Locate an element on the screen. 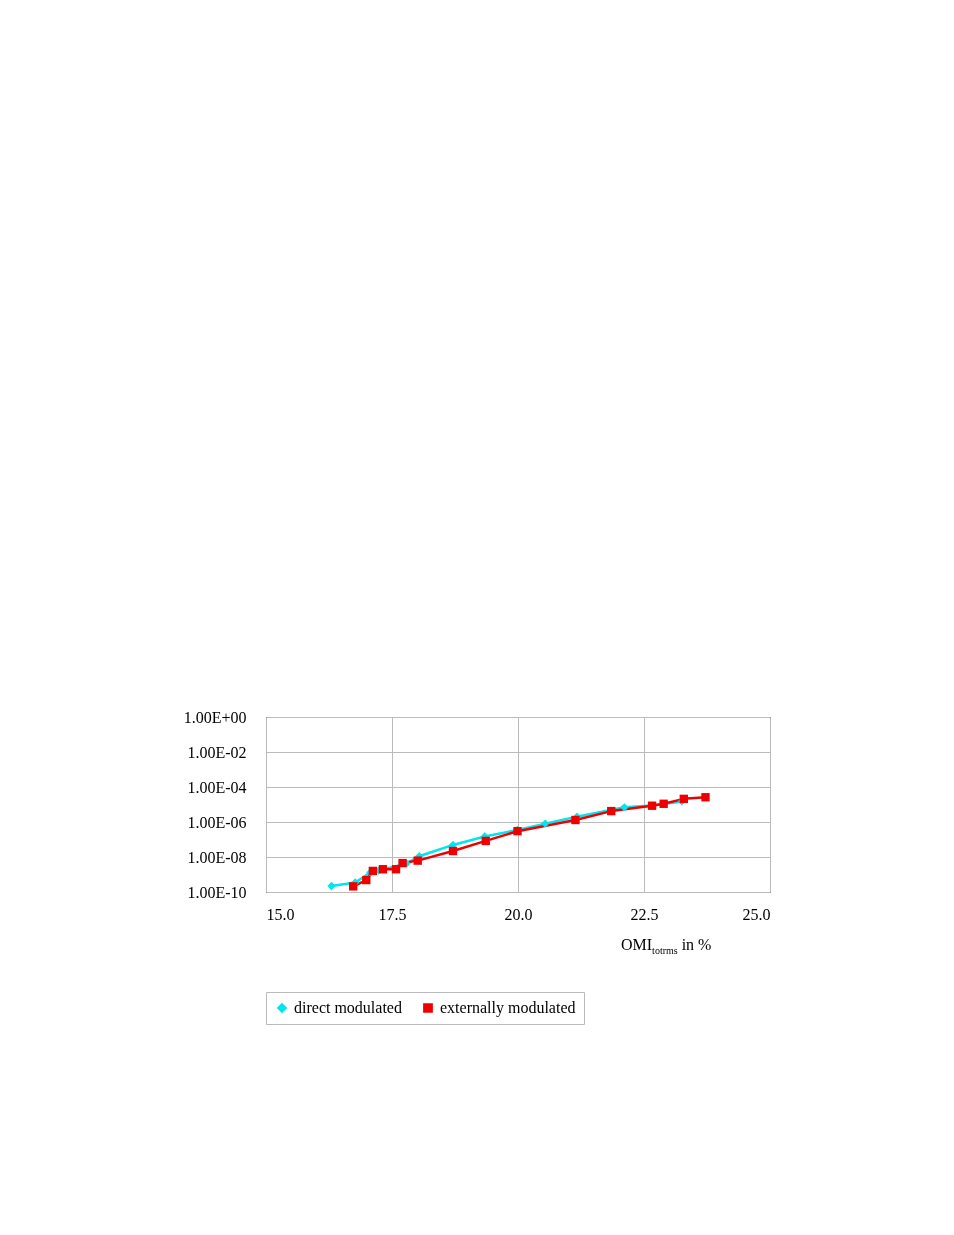  x-tick-label: 17.5 is located at coordinates (392, 914).